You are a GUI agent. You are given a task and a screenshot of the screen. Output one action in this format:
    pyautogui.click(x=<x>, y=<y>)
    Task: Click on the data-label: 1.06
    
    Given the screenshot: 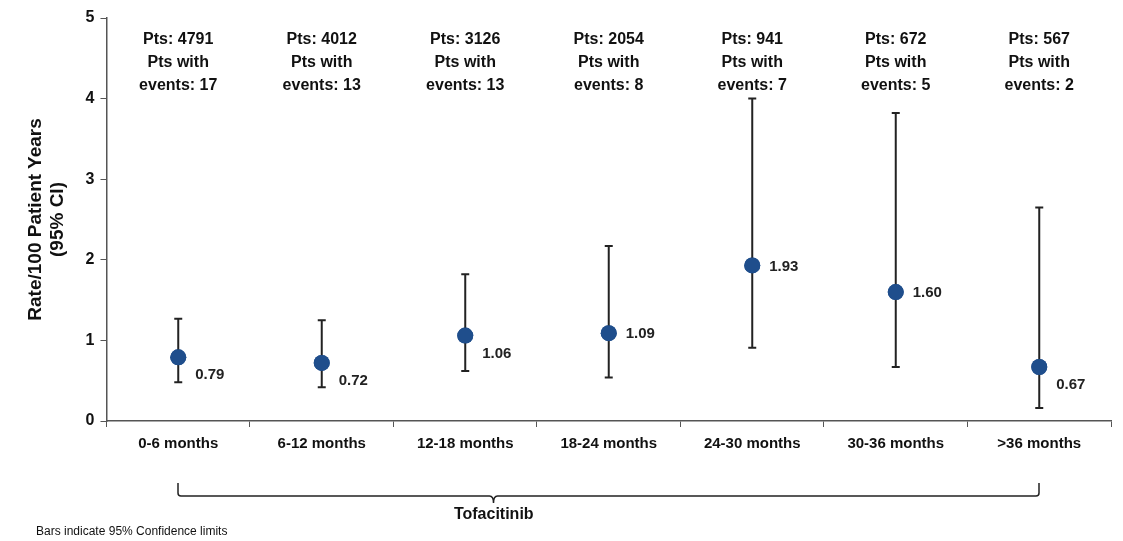 What is the action you would take?
    pyautogui.click(x=497, y=352)
    